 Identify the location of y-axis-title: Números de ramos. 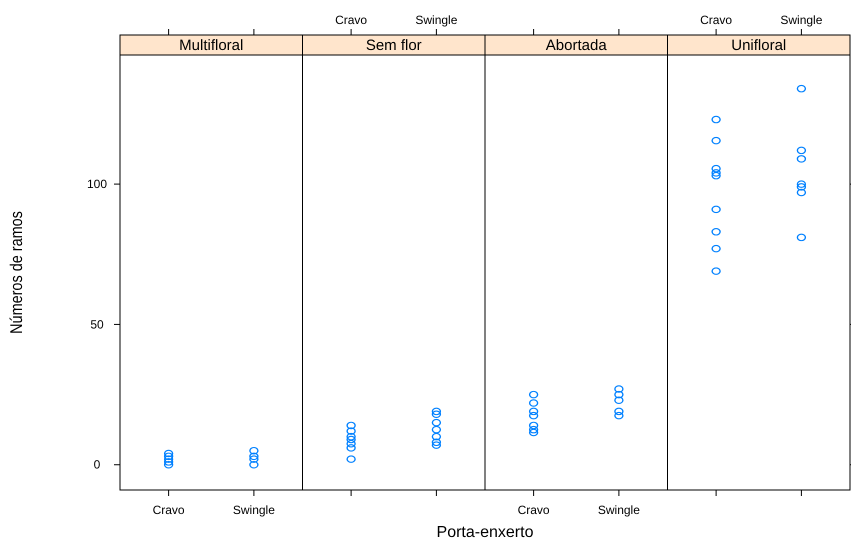
(17, 272).